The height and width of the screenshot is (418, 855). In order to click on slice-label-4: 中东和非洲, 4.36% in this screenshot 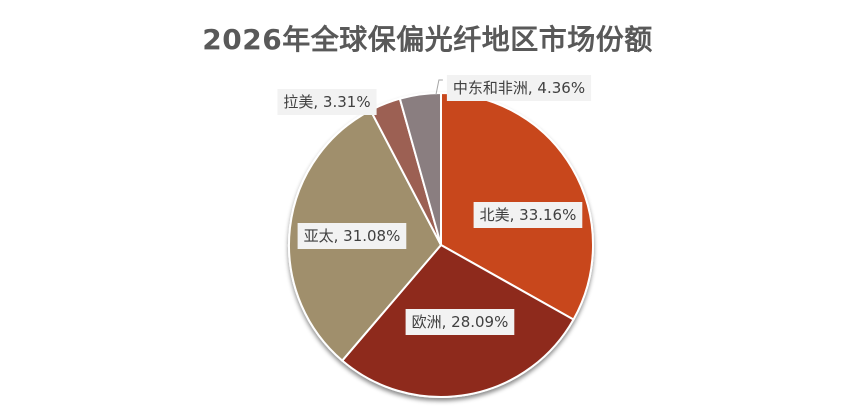, I will do `click(513, 88)`.